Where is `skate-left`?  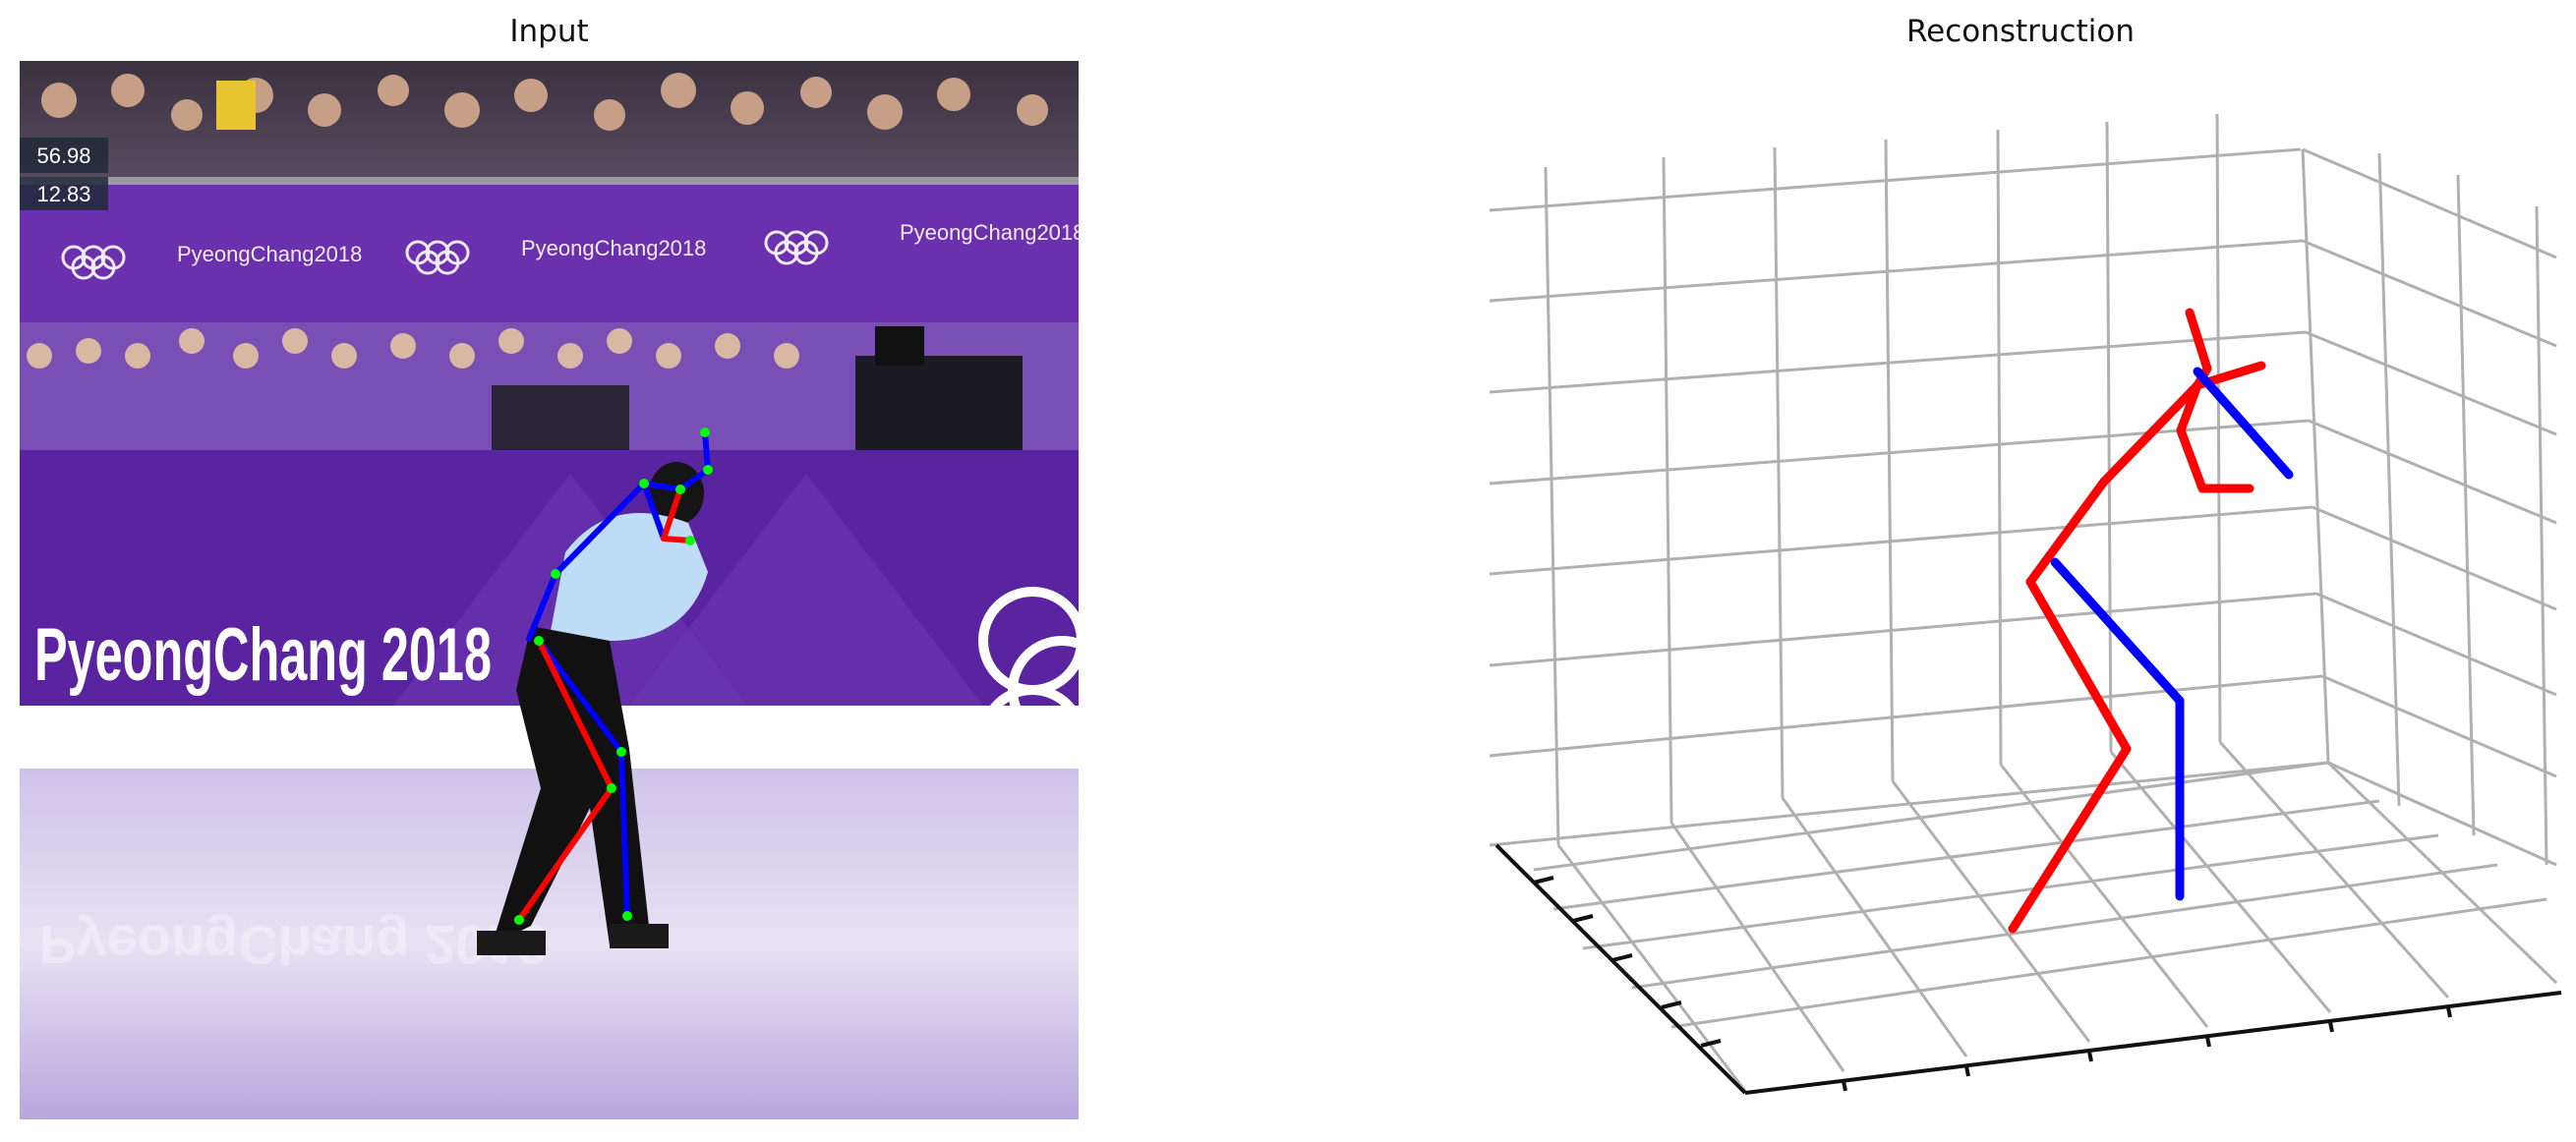
skate-left is located at coordinates (511, 943).